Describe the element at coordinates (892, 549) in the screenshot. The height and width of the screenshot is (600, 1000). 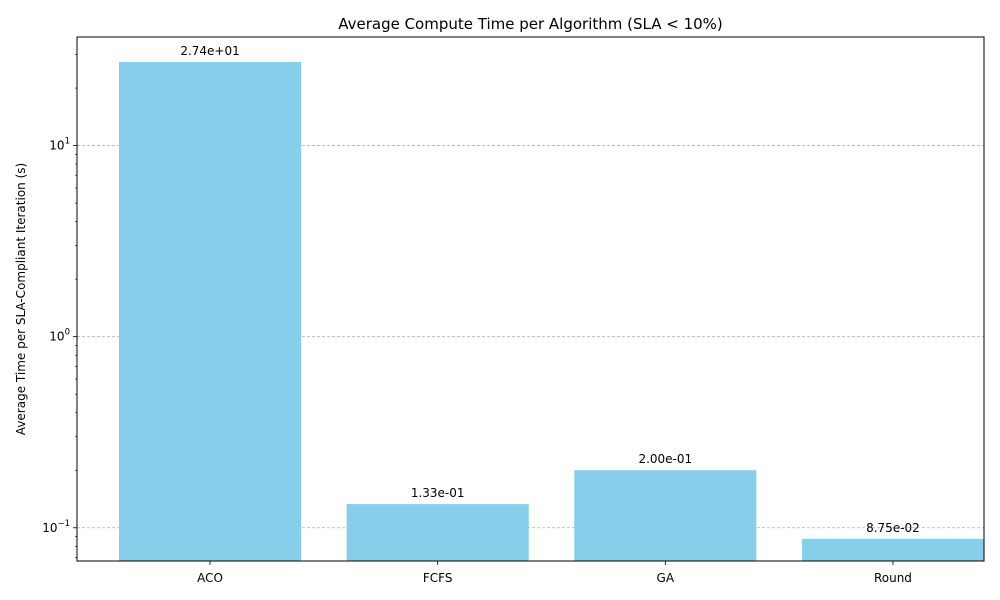
I see `bar-round` at that location.